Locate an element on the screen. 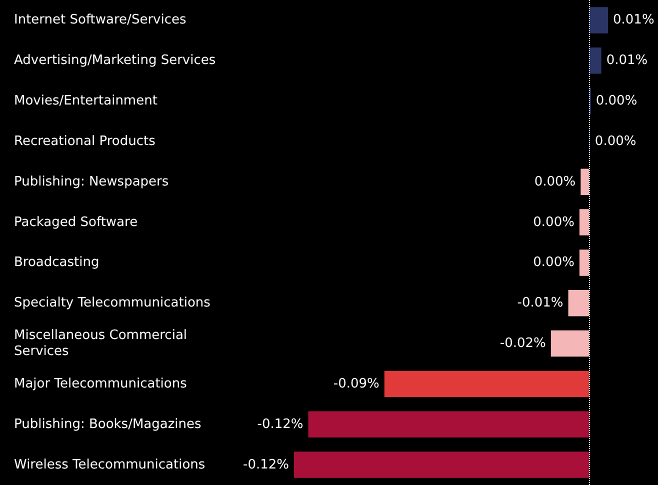 The width and height of the screenshot is (658, 485). y-tick-label: Advertising/Marketing Services is located at coordinates (115, 60).